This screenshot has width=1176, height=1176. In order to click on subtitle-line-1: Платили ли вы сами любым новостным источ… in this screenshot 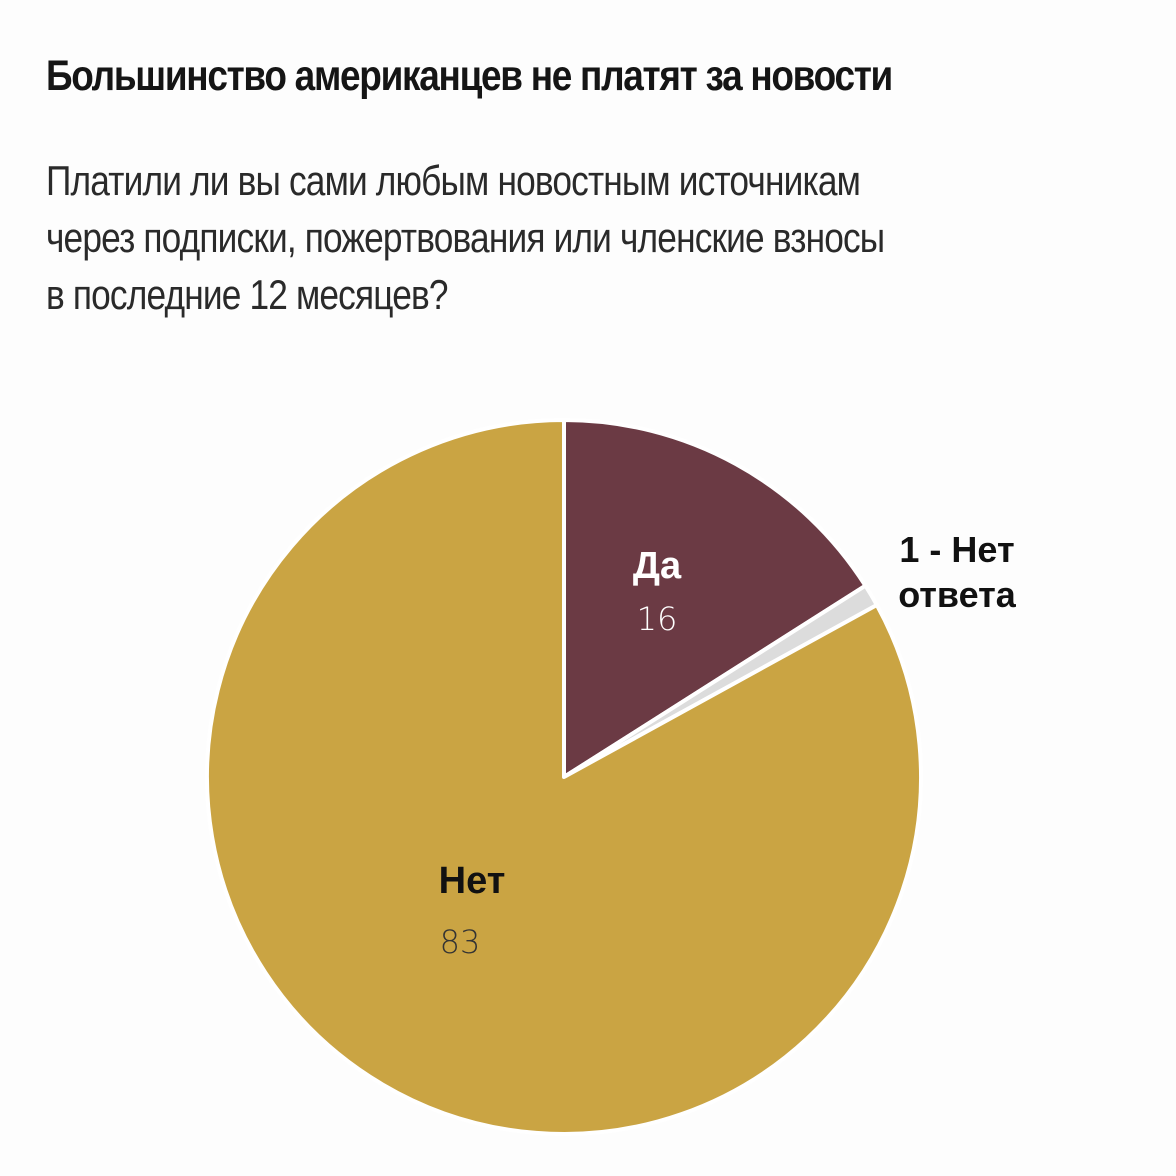, I will do `click(453, 180)`.